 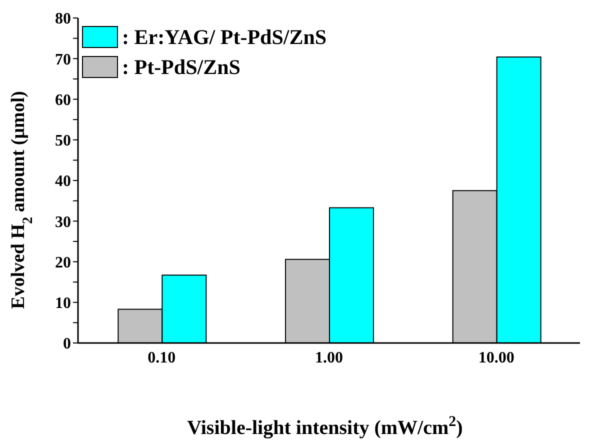 What do you see at coordinates (162, 357) in the screenshot?
I see `x-tick-label: 0.10` at bounding box center [162, 357].